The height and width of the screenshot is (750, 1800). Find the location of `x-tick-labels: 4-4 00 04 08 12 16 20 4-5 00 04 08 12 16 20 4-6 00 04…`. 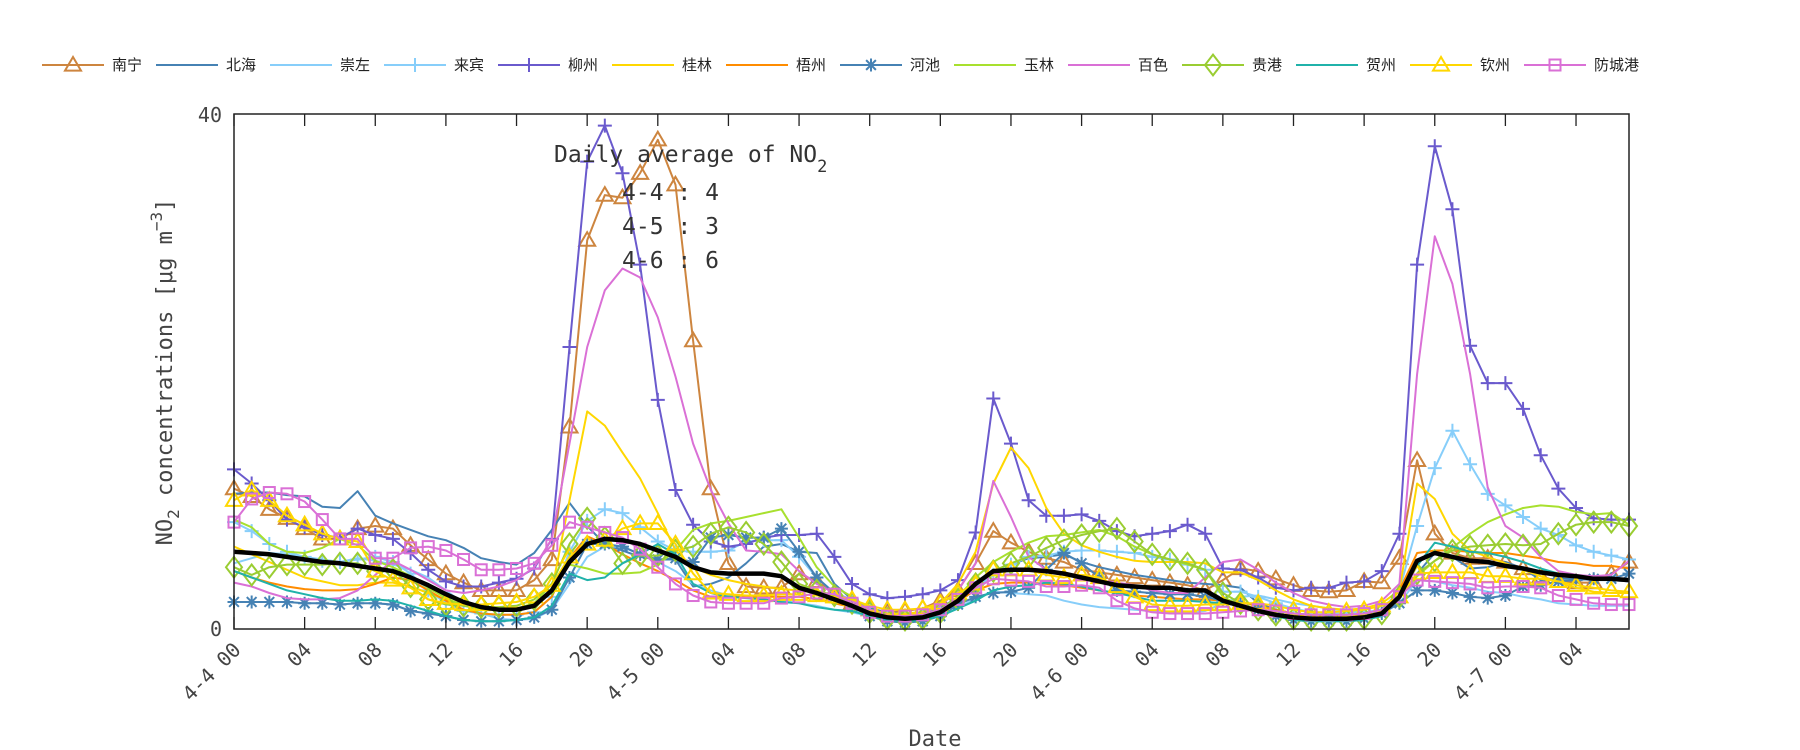

x-tick-labels: 4-4 00 04 08 12 16 20 4-5 00 04 08 12 16 20 4-6 00 04… is located at coordinates (882, 672).